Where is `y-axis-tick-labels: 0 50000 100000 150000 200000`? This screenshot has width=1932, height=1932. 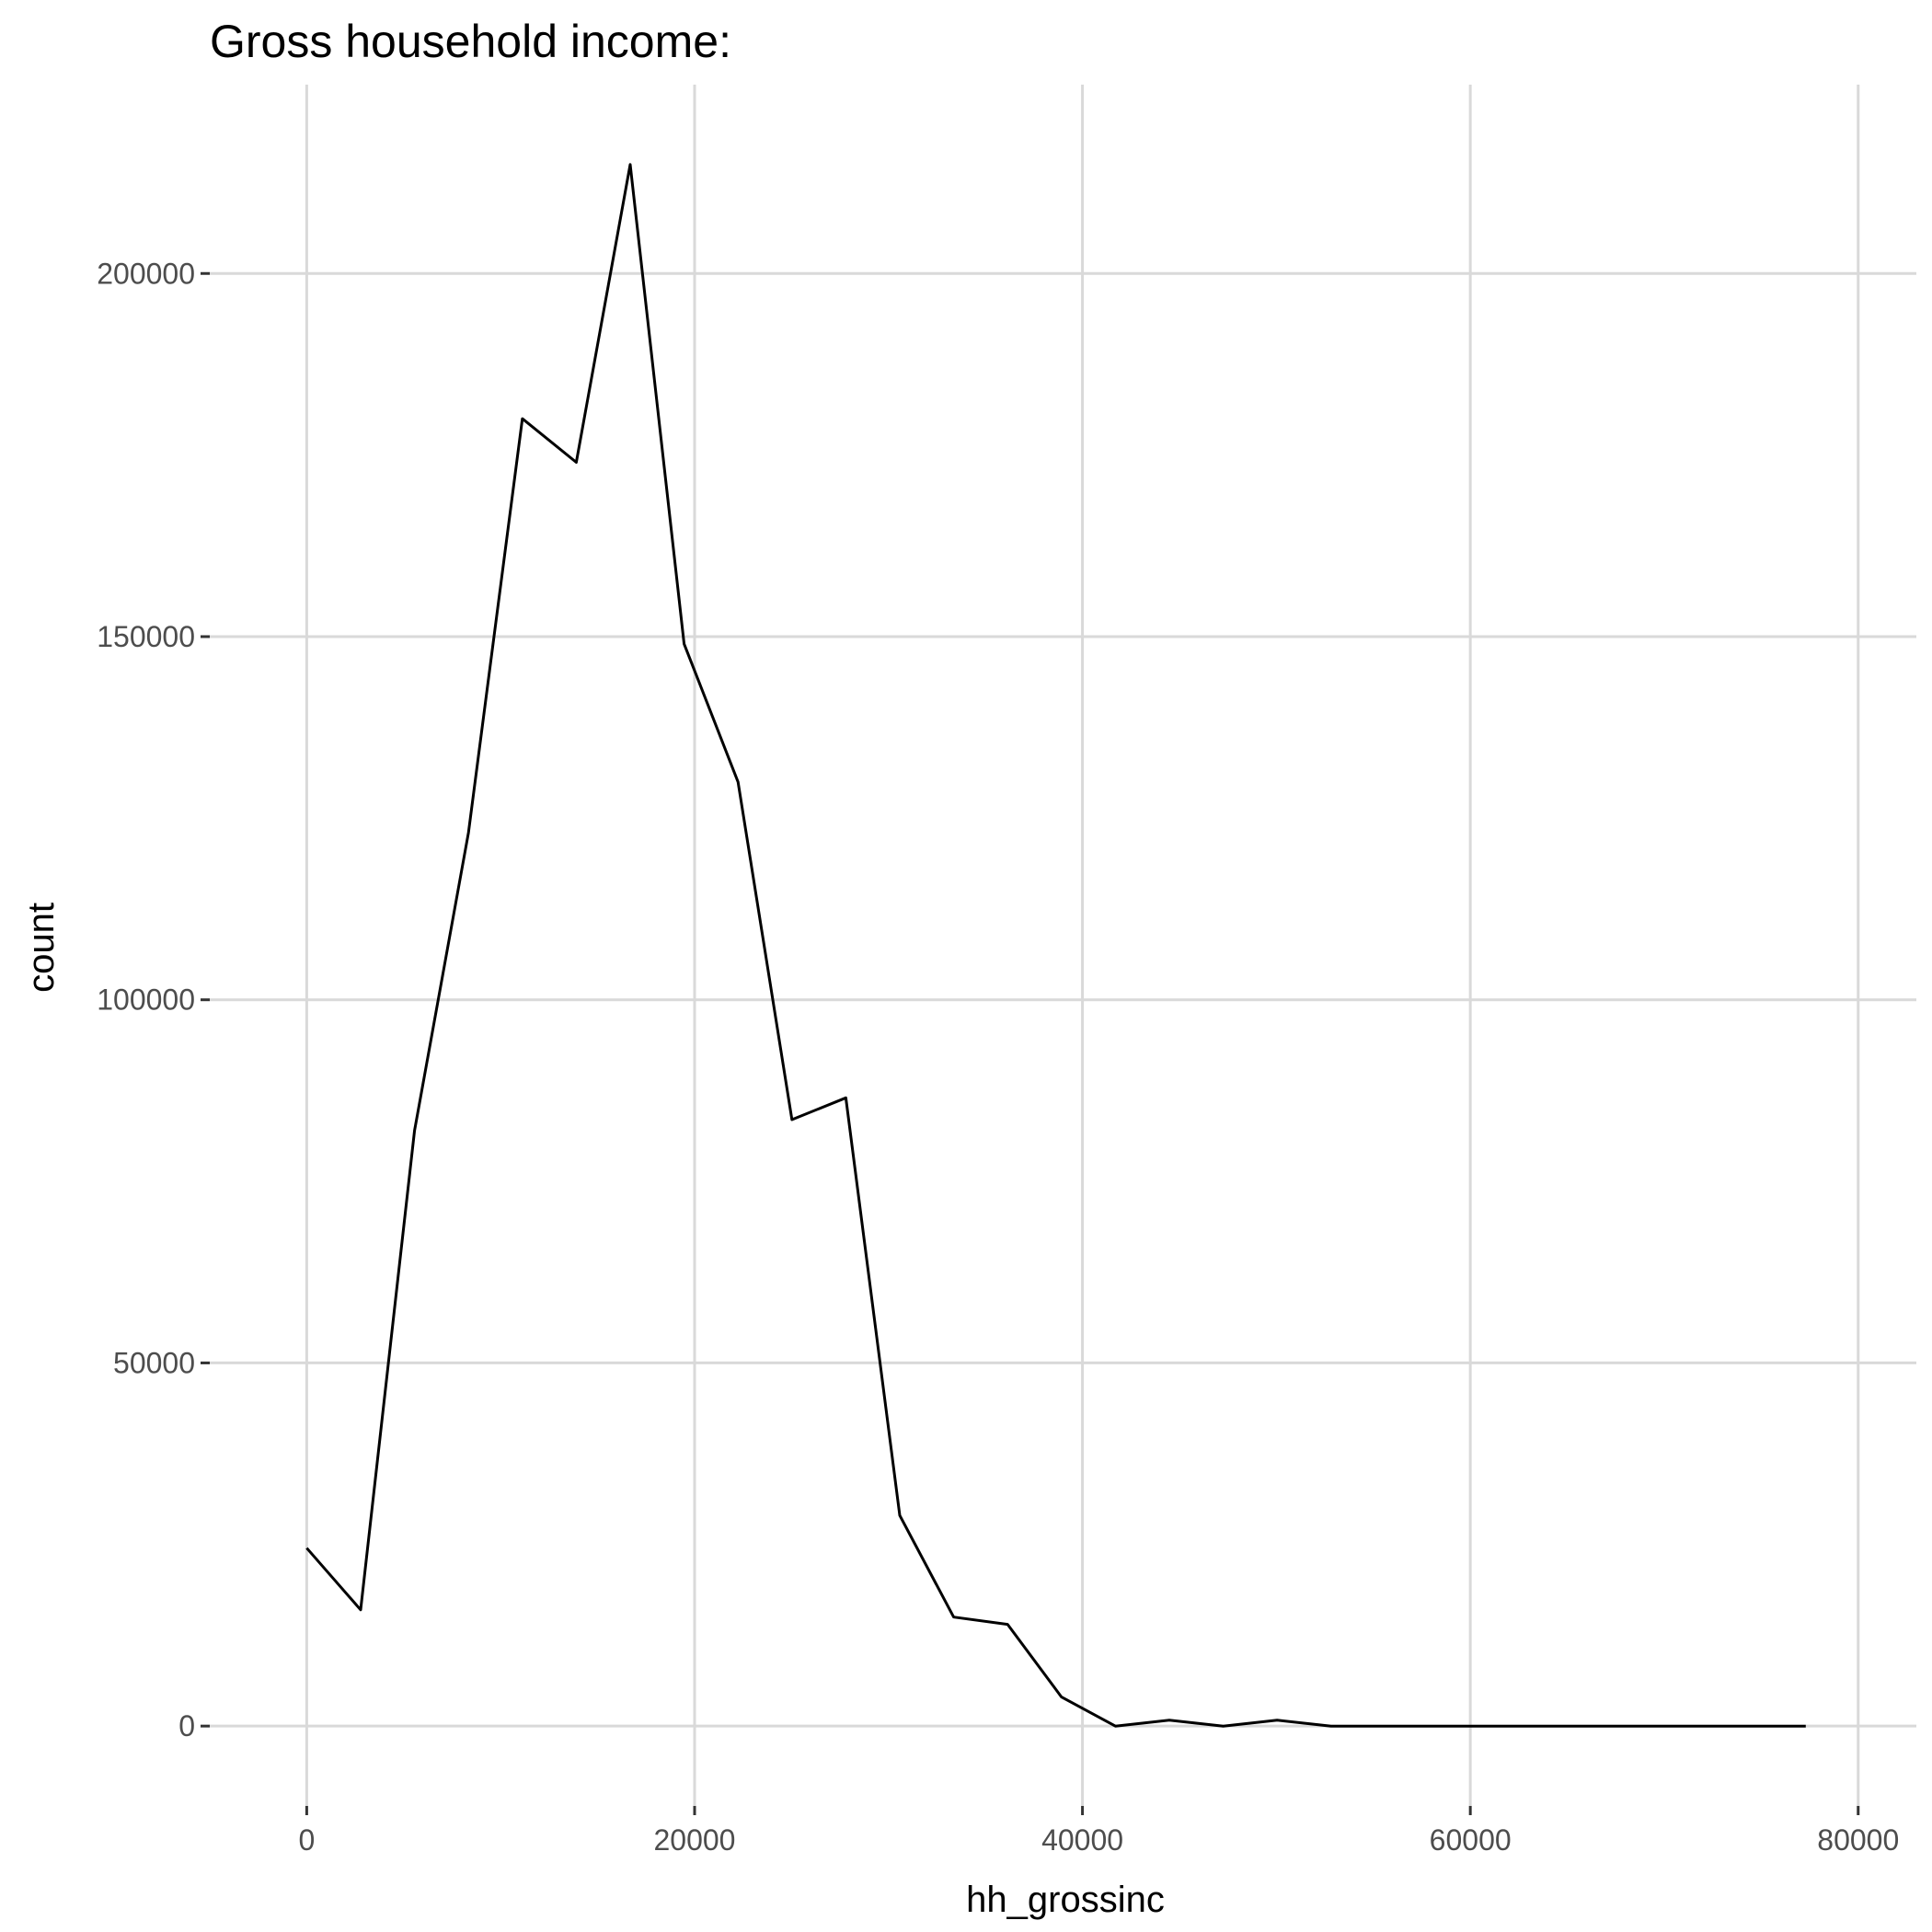
y-axis-tick-labels: 0 50000 100000 150000 200000 is located at coordinates (146, 999).